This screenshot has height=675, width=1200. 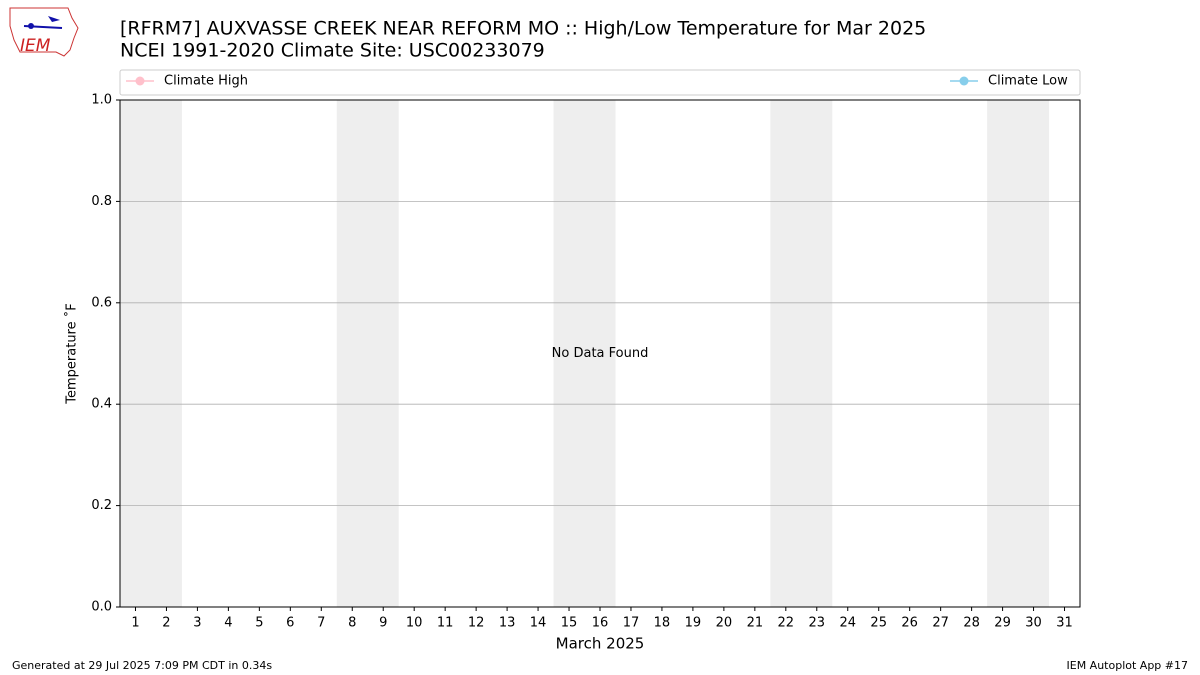 What do you see at coordinates (847, 623) in the screenshot?
I see `x-tick-label: 24` at bounding box center [847, 623].